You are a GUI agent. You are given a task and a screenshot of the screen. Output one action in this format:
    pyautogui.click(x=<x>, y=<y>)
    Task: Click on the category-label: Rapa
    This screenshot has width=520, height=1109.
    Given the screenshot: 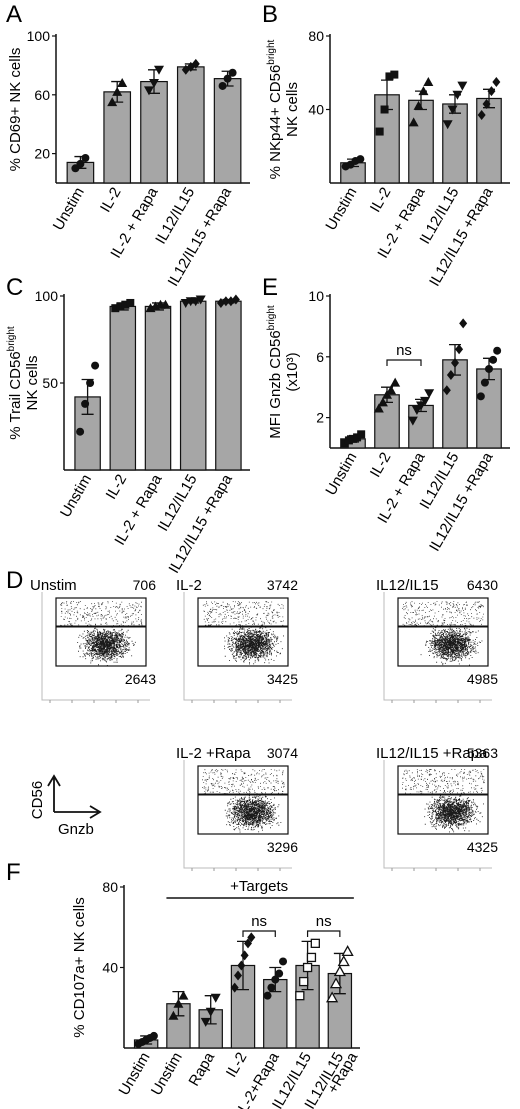 What is the action you would take?
    pyautogui.click(x=202, y=1069)
    